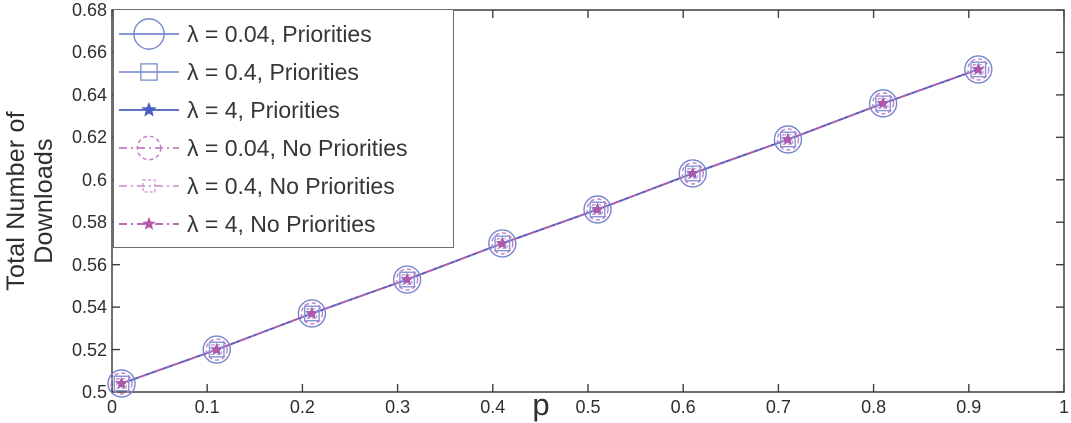  What do you see at coordinates (44, 201) in the screenshot?
I see `y-axis-label-line2: Downloads` at bounding box center [44, 201].